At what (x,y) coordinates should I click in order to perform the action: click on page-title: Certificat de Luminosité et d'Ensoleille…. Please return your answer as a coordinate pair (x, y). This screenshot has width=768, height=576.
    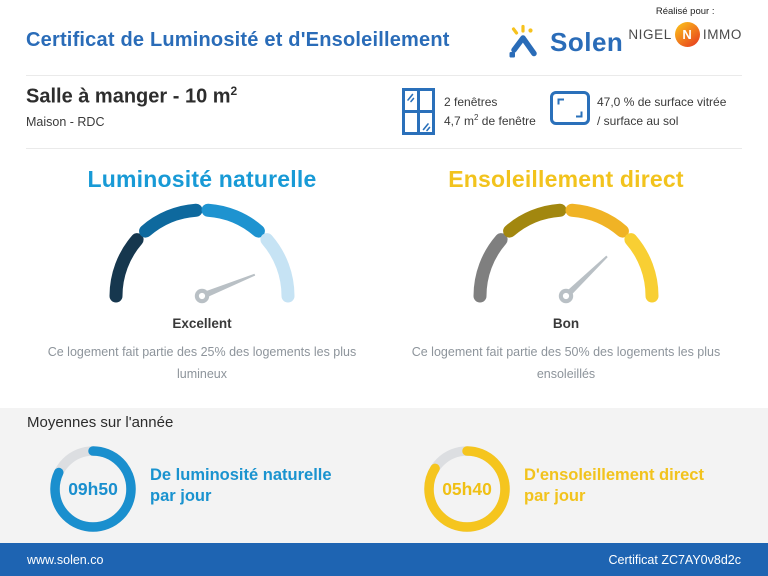
    Looking at the image, I should click on (238, 40).